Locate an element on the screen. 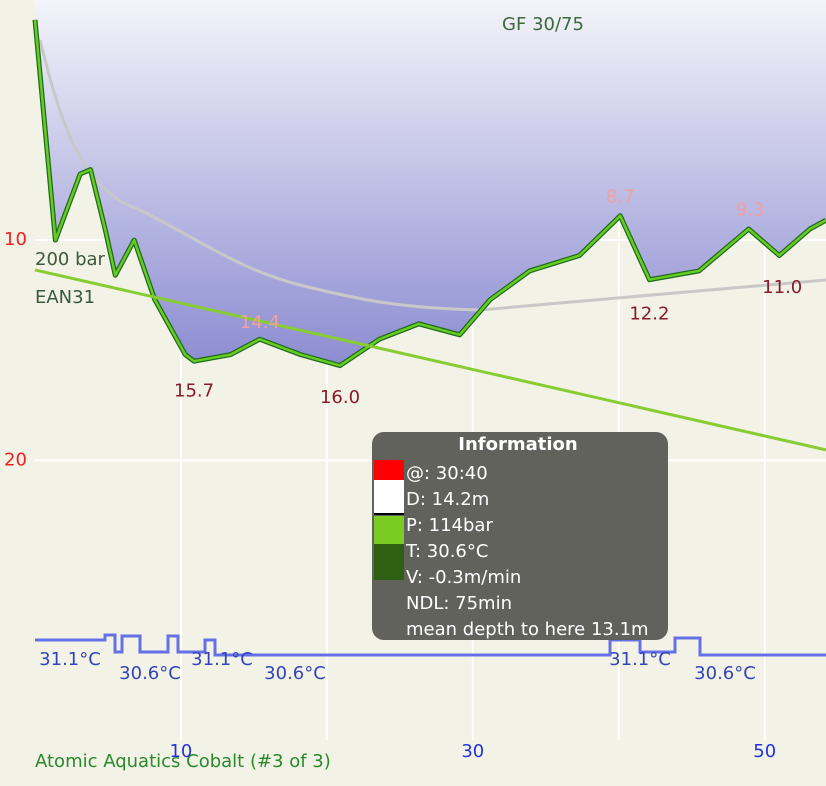 The width and height of the screenshot is (826, 786). x-tick-label: 50 is located at coordinates (764, 751).